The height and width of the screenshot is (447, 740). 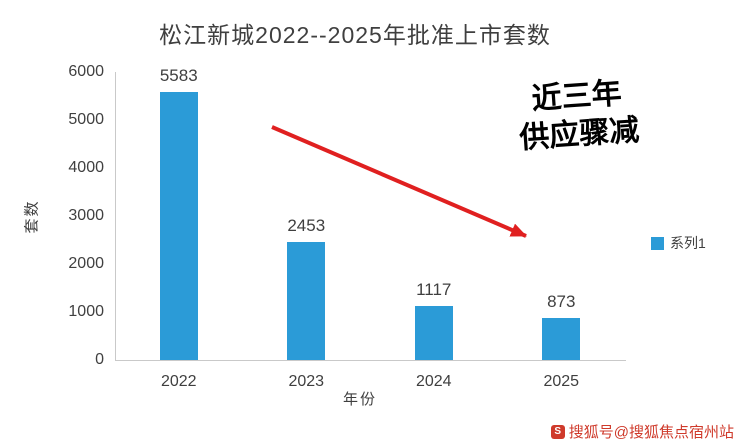 I want to click on y-tick-label: 0, so click(x=99, y=359).